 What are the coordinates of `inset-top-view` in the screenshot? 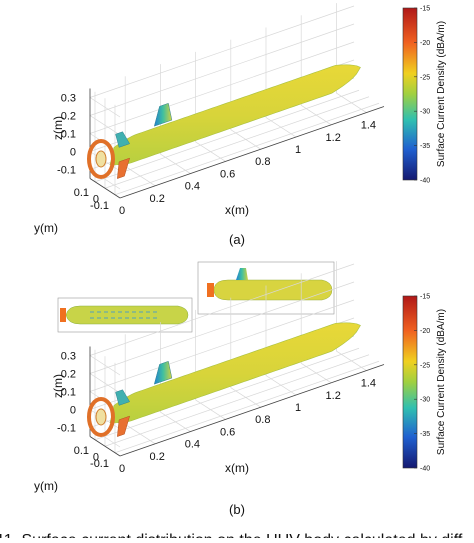 It's located at (125, 315).